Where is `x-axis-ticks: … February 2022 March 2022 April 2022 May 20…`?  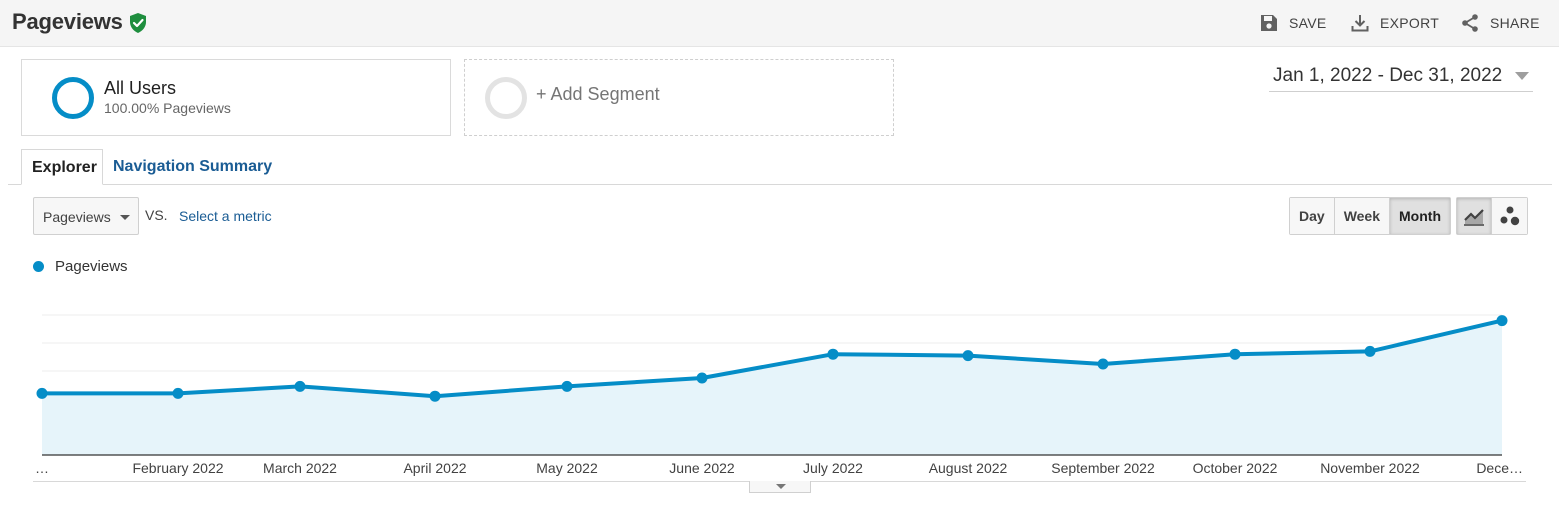 x-axis-ticks: … February 2022 March 2022 April 2022 May 20… is located at coordinates (779, 468).